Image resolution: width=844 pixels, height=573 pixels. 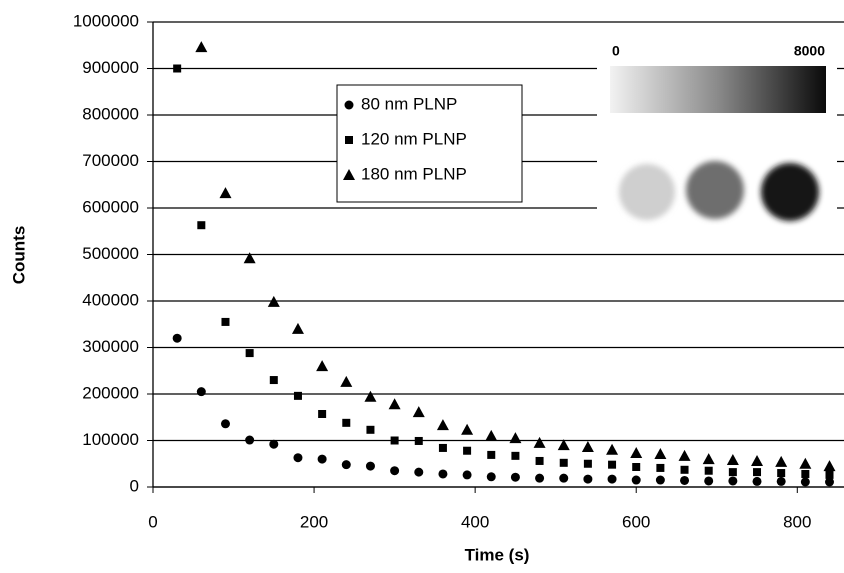 I want to click on y-tick-label: 700000, so click(x=110, y=160).